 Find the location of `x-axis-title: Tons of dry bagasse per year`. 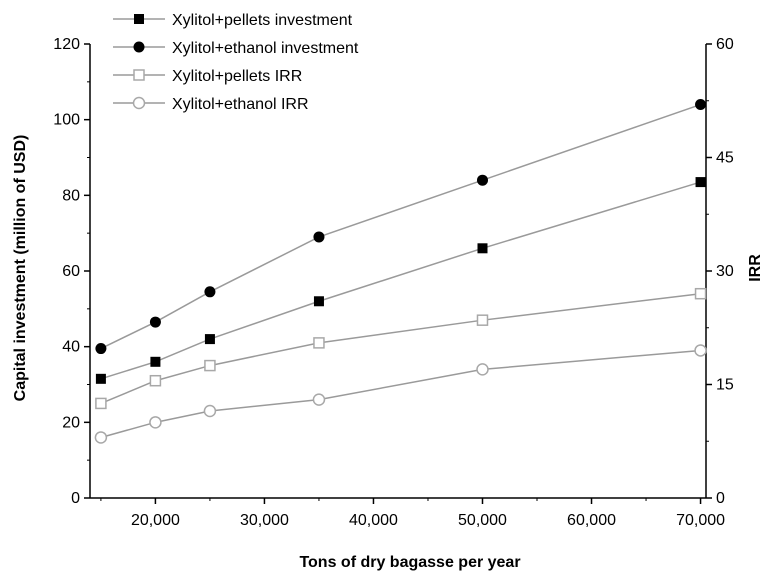

x-axis-title: Tons of dry bagasse per year is located at coordinates (409, 562).